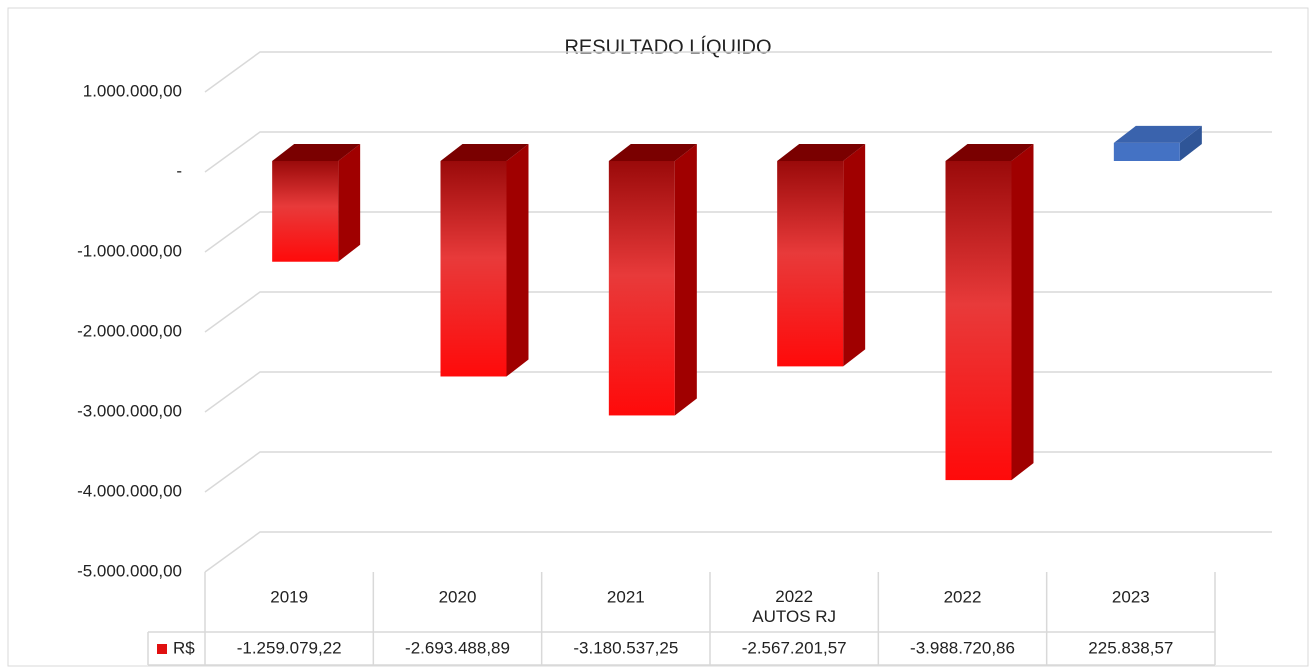 This screenshot has height=669, width=1311. What do you see at coordinates (129, 410) in the screenshot?
I see `y-tick-label: -3.000.000,00` at bounding box center [129, 410].